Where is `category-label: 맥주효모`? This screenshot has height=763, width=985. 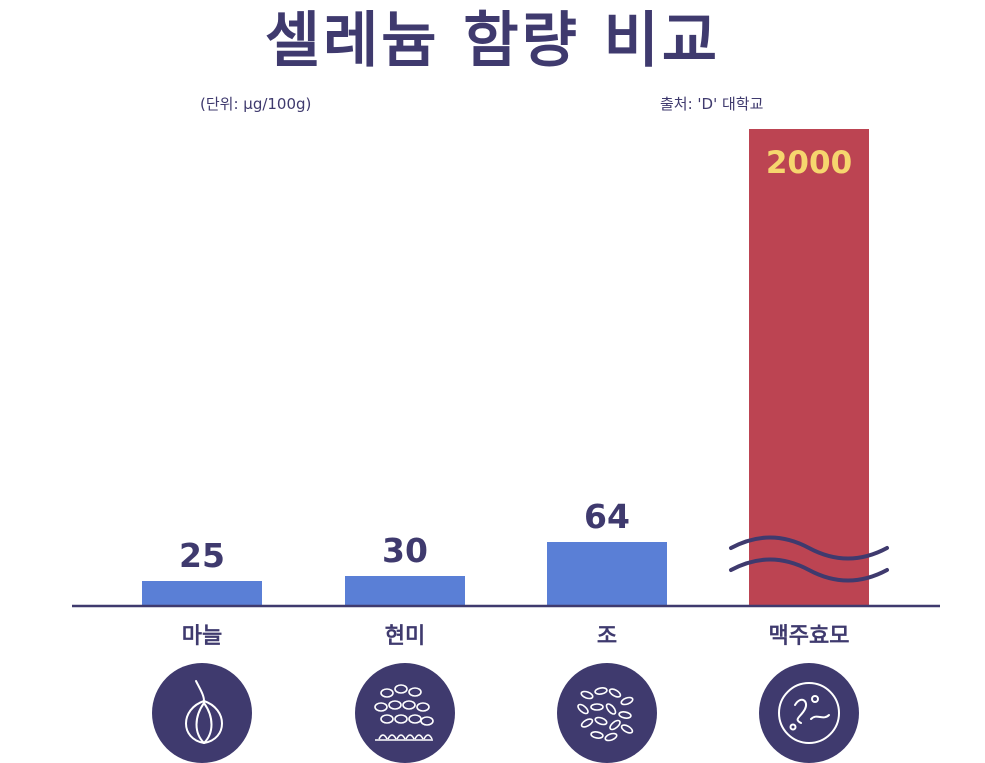
category-label: 맥주효모 is located at coordinates (809, 636).